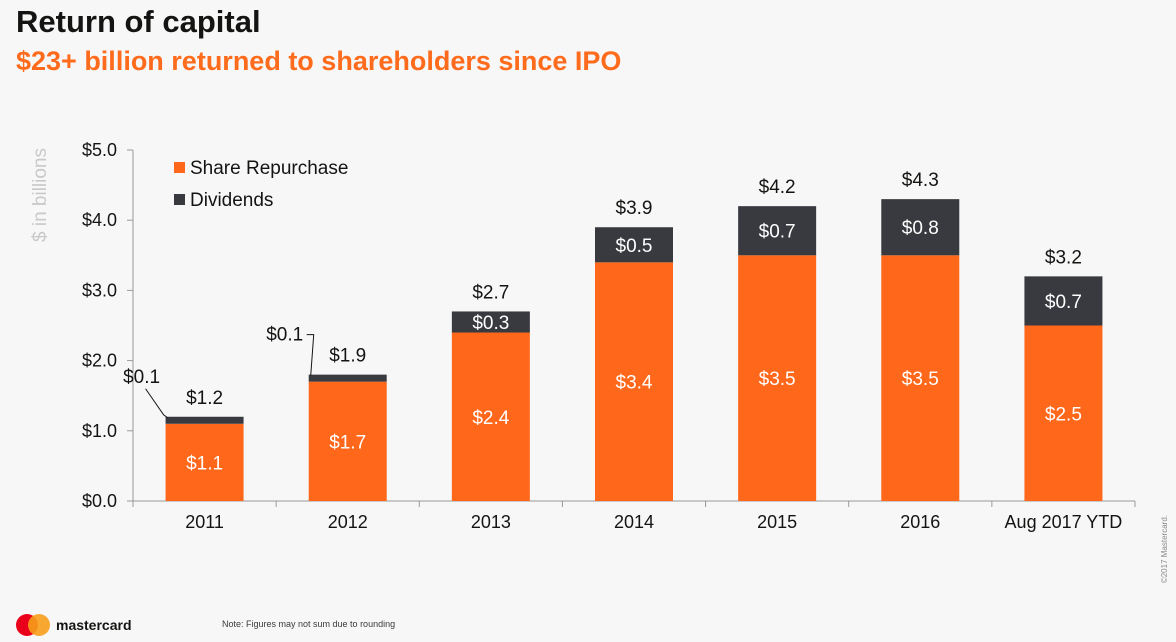 This screenshot has height=642, width=1176. Describe the element at coordinates (1064, 522) in the screenshot. I see `x-tick-label: Aug 2017 YTD` at that location.